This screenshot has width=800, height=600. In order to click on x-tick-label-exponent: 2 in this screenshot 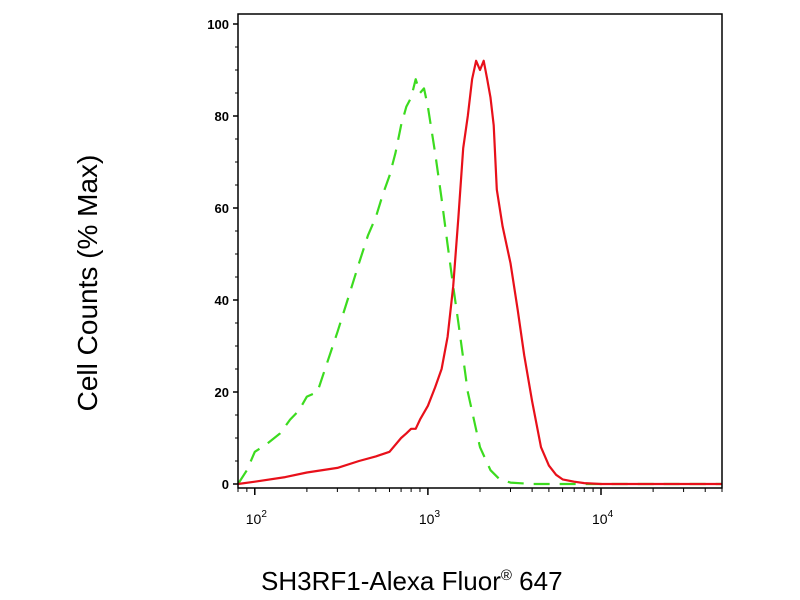, I will do `click(264, 514)`.